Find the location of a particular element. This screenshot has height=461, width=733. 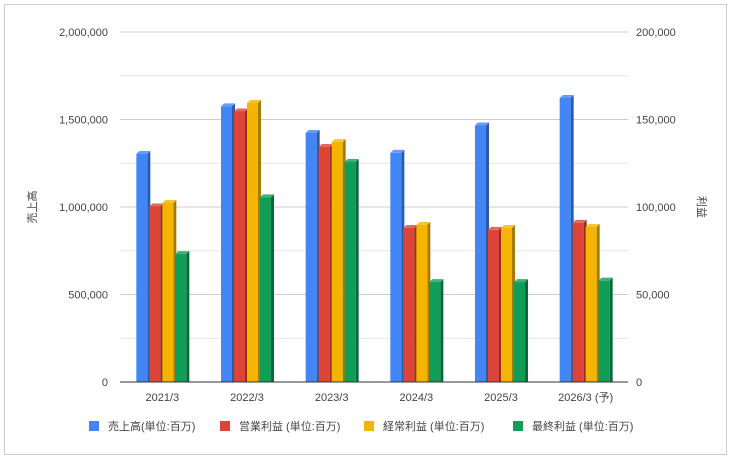

y-tick-label: 1,500,000 is located at coordinates (83, 121).